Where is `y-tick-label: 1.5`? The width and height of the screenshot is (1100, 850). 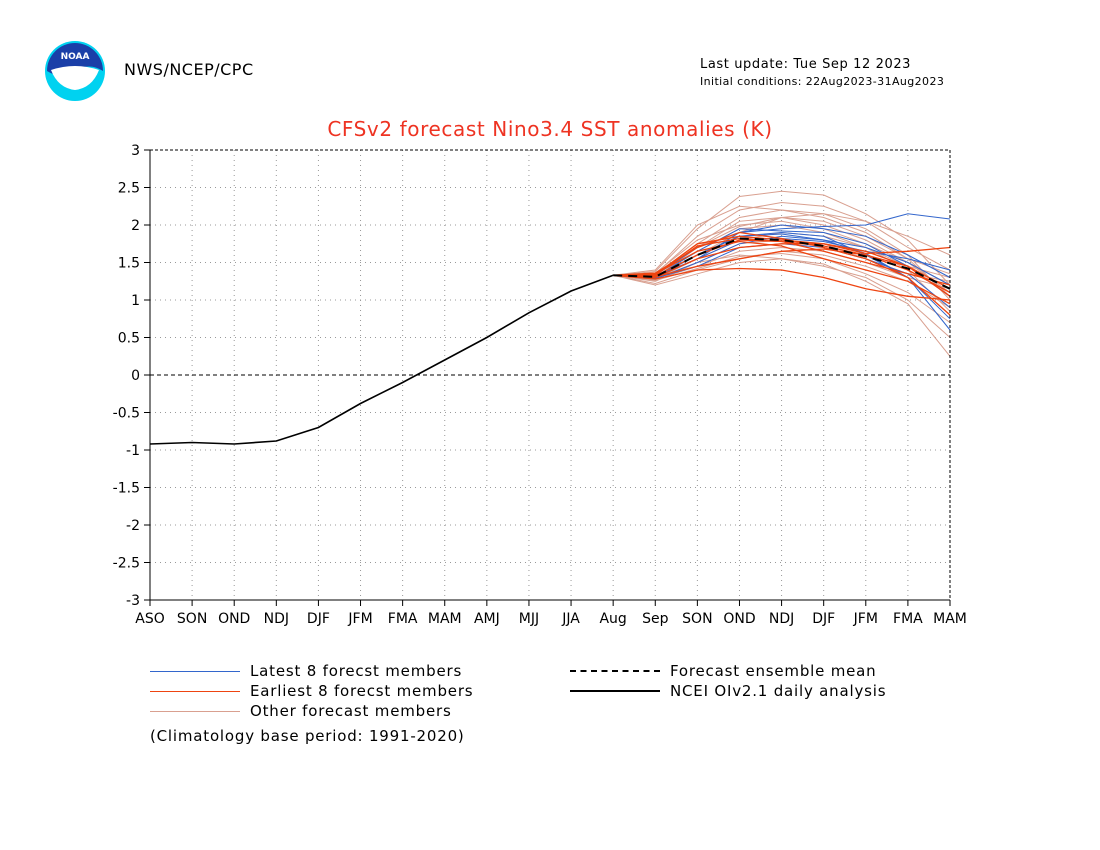
y-tick-label: 1.5 is located at coordinates (129, 264).